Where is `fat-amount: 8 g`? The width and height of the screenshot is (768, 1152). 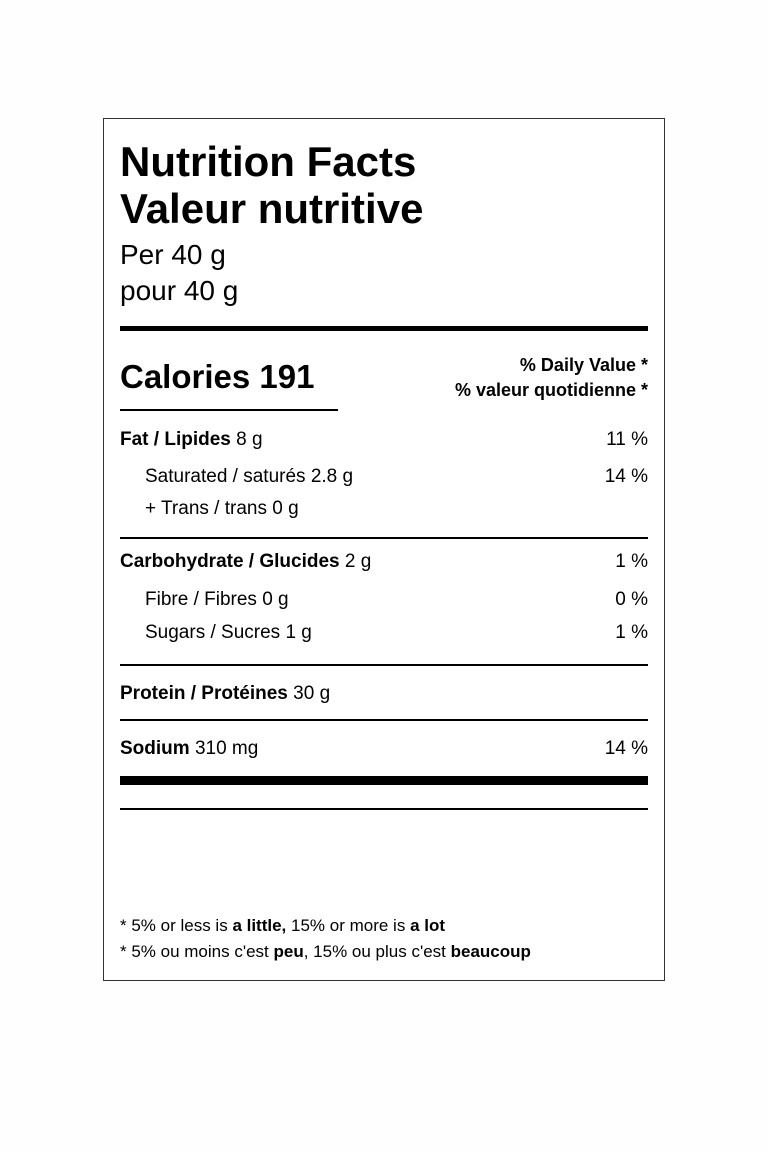 fat-amount: 8 g is located at coordinates (249, 439).